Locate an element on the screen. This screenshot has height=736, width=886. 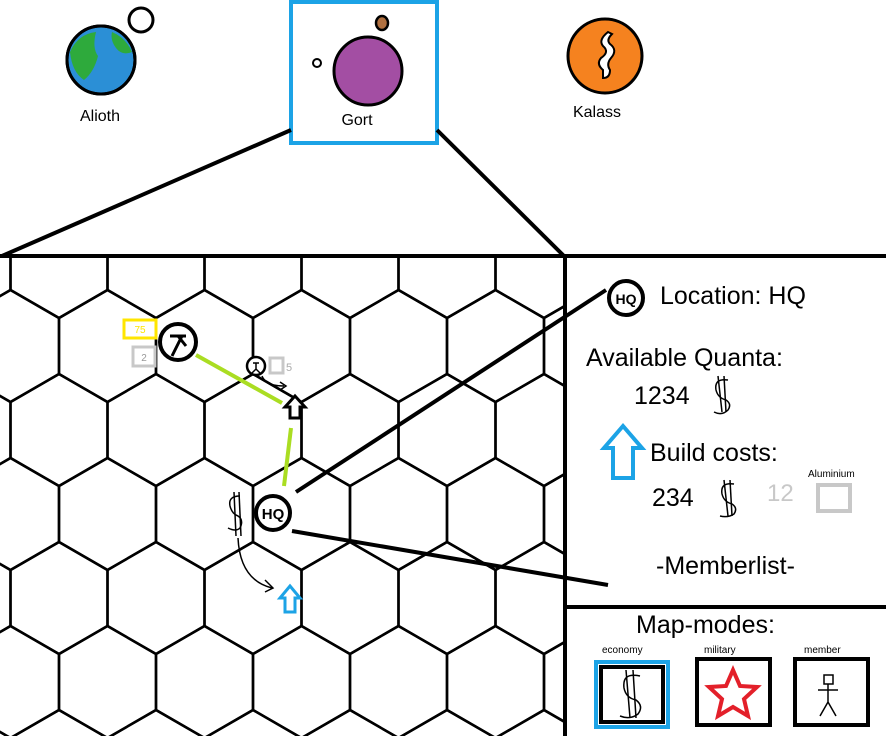
zoom-line-right is located at coordinates (500, 193).